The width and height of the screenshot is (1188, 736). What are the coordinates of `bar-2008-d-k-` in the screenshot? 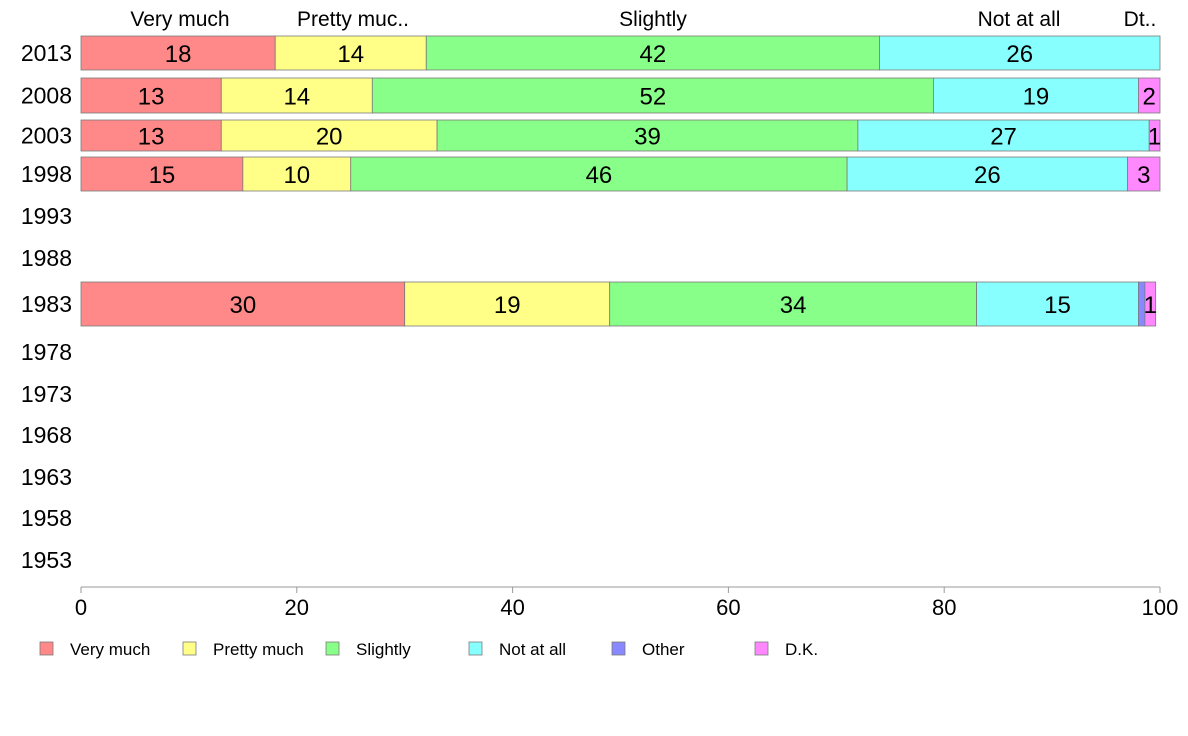 It's located at (1149, 95).